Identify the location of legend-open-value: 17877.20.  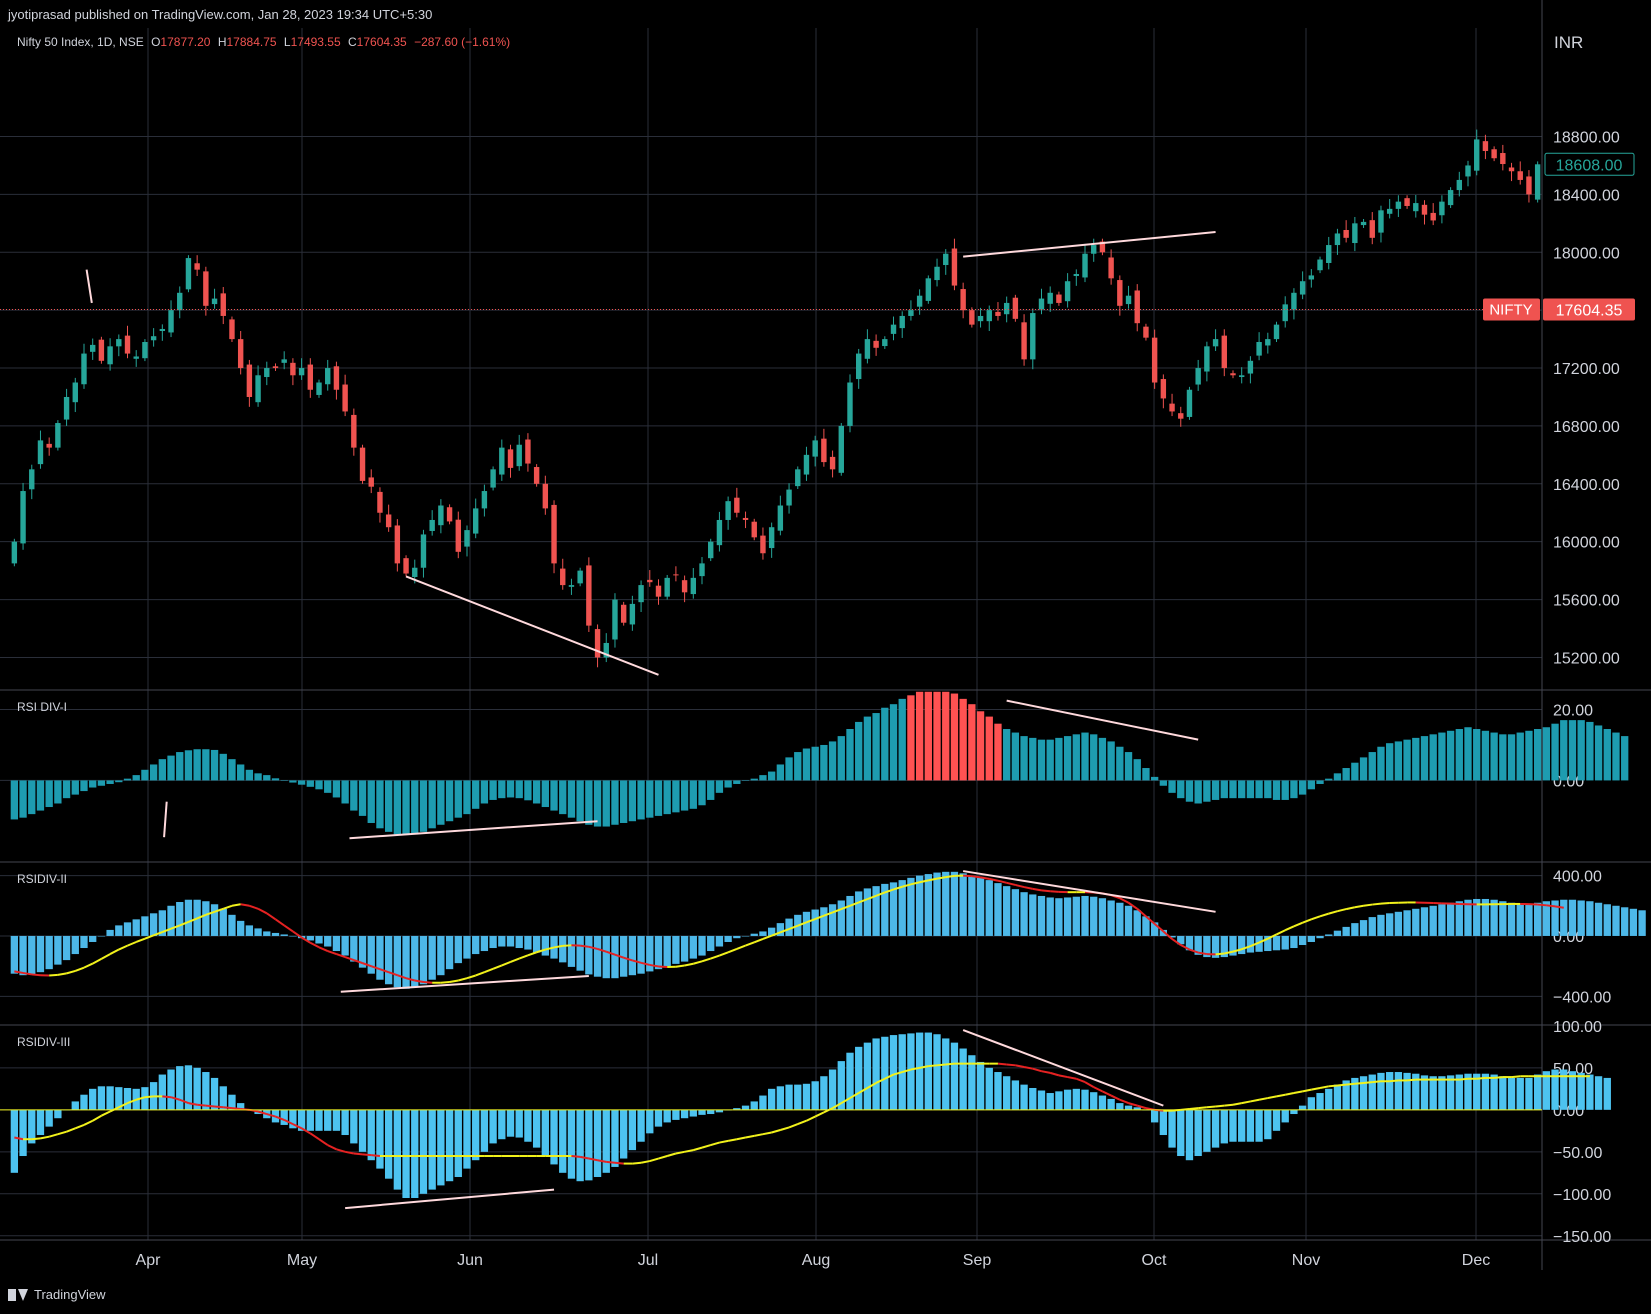
(185, 42).